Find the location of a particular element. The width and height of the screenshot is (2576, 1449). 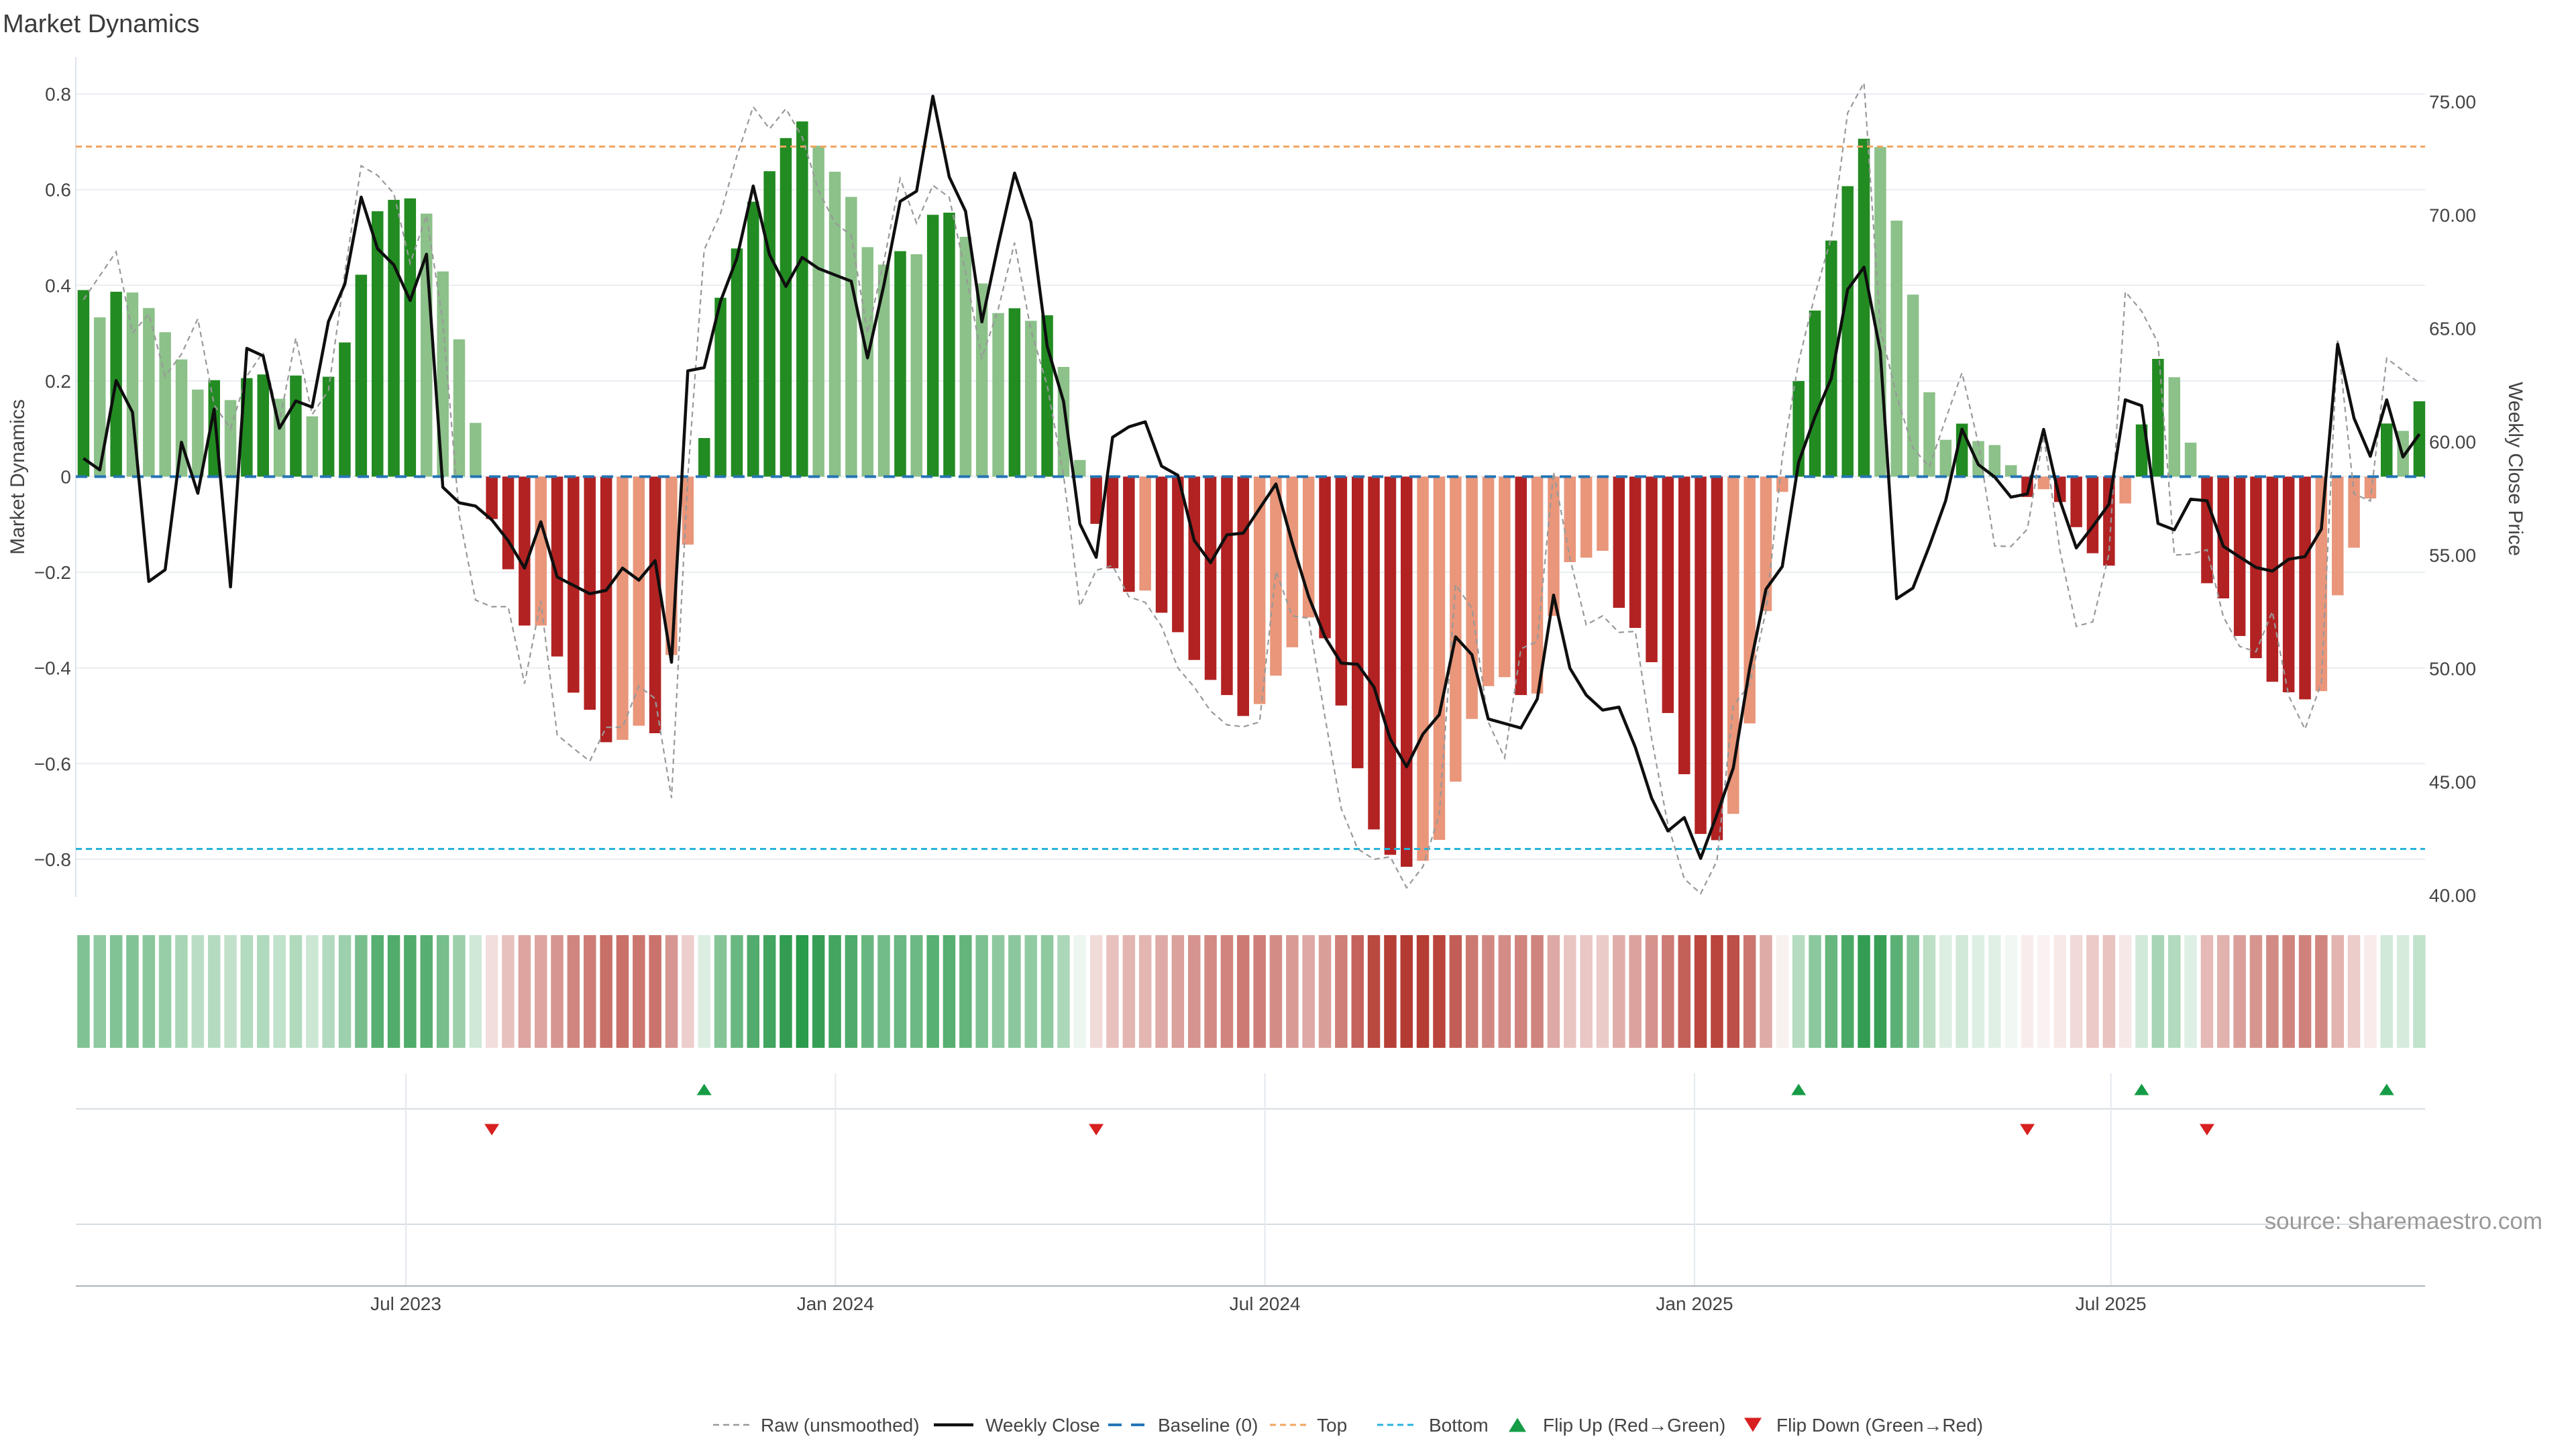

svg-text: 65.00 is located at coordinates (2452, 329).